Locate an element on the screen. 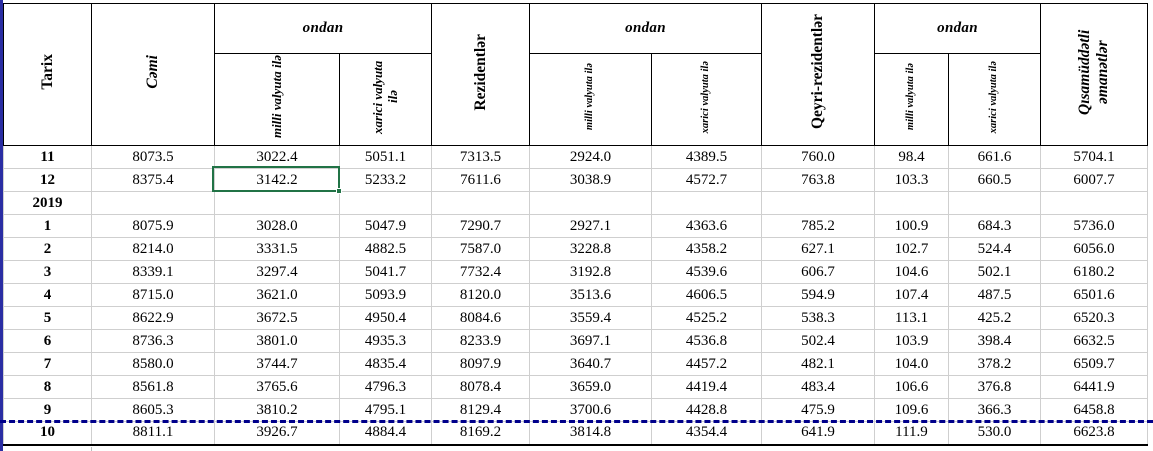 The image size is (1153, 451). cell: 4428.8 is located at coordinates (706, 410).